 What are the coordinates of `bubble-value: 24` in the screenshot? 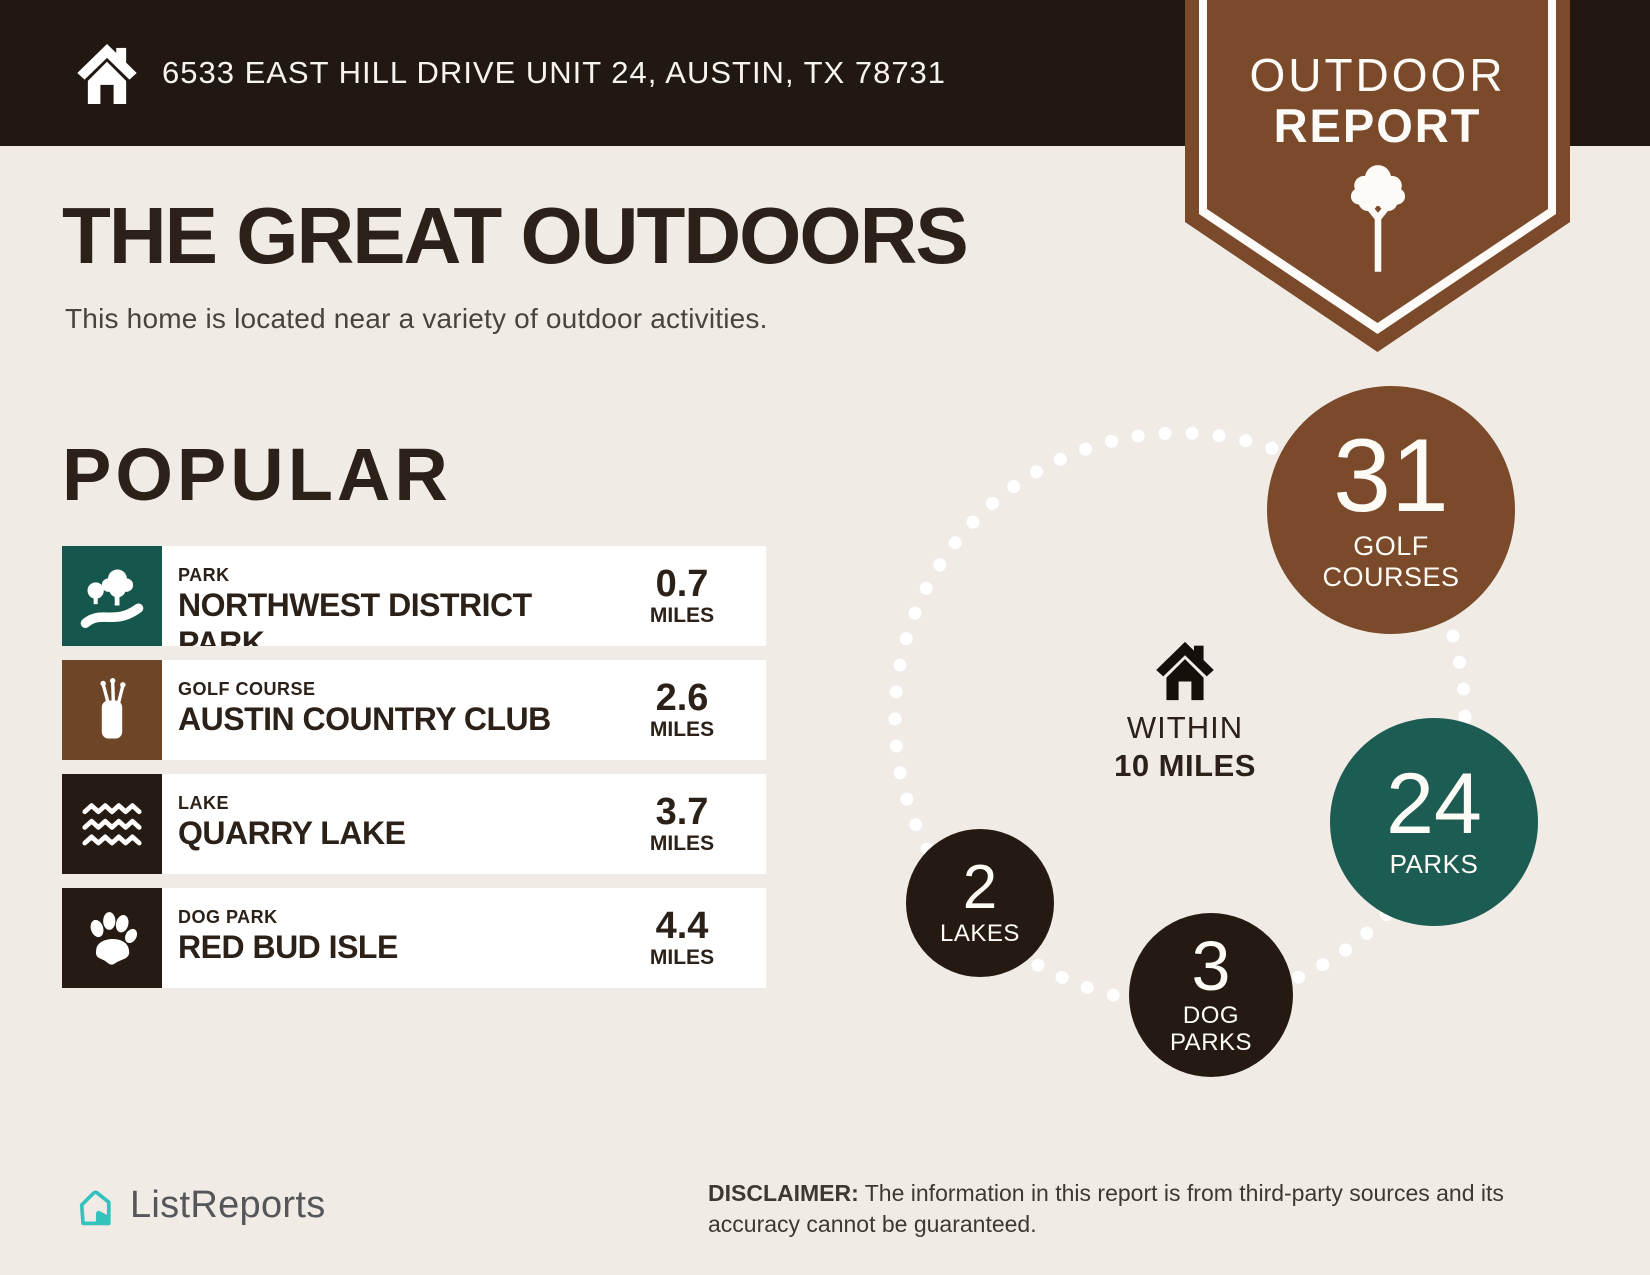 It's located at (1434, 804).